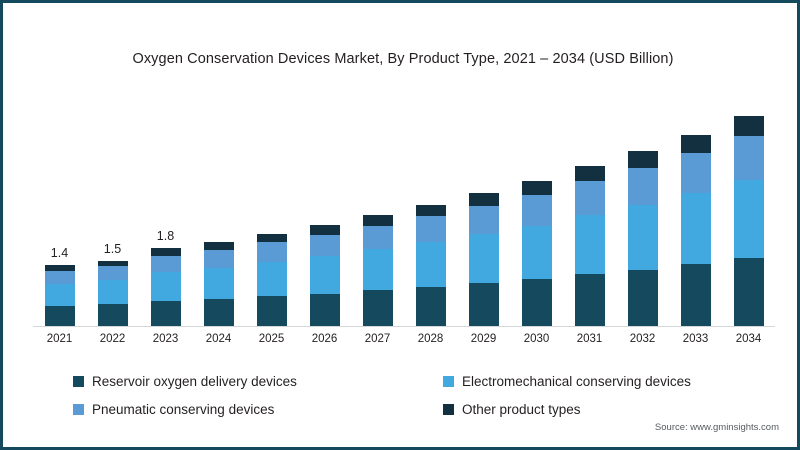 The height and width of the screenshot is (450, 800). I want to click on bar-segment-2029-s0, so click(483, 304).